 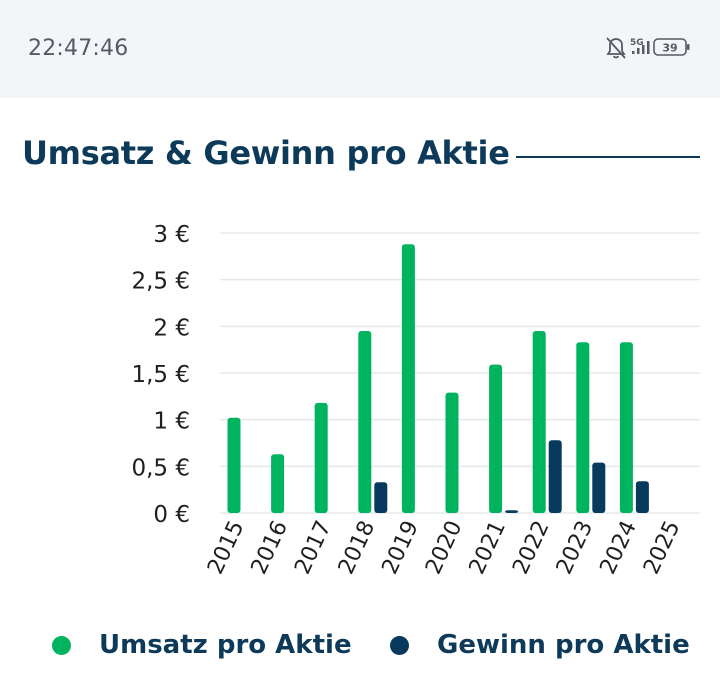 What do you see at coordinates (642, 497) in the screenshot?
I see `profit-bar-2024` at bounding box center [642, 497].